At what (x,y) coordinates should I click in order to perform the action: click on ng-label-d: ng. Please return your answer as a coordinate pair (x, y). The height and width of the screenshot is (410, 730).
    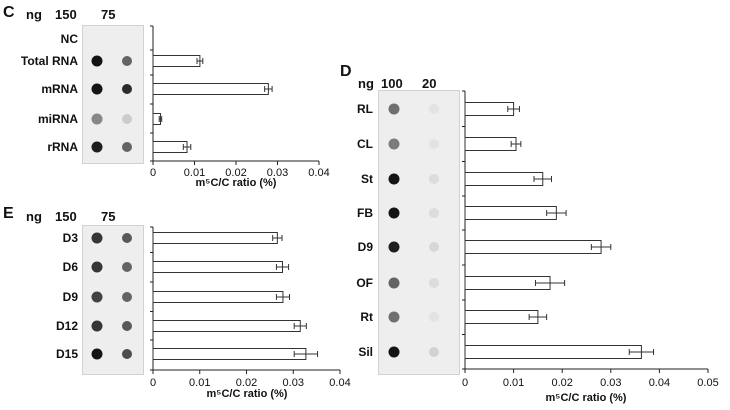
    Looking at the image, I should click on (366, 83).